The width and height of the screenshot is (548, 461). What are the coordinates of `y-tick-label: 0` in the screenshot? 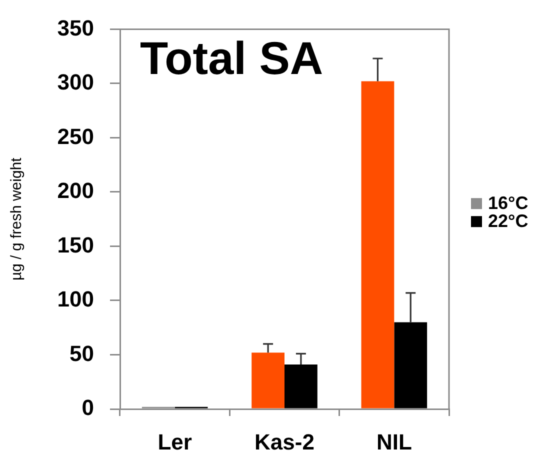 It's located at (88, 407).